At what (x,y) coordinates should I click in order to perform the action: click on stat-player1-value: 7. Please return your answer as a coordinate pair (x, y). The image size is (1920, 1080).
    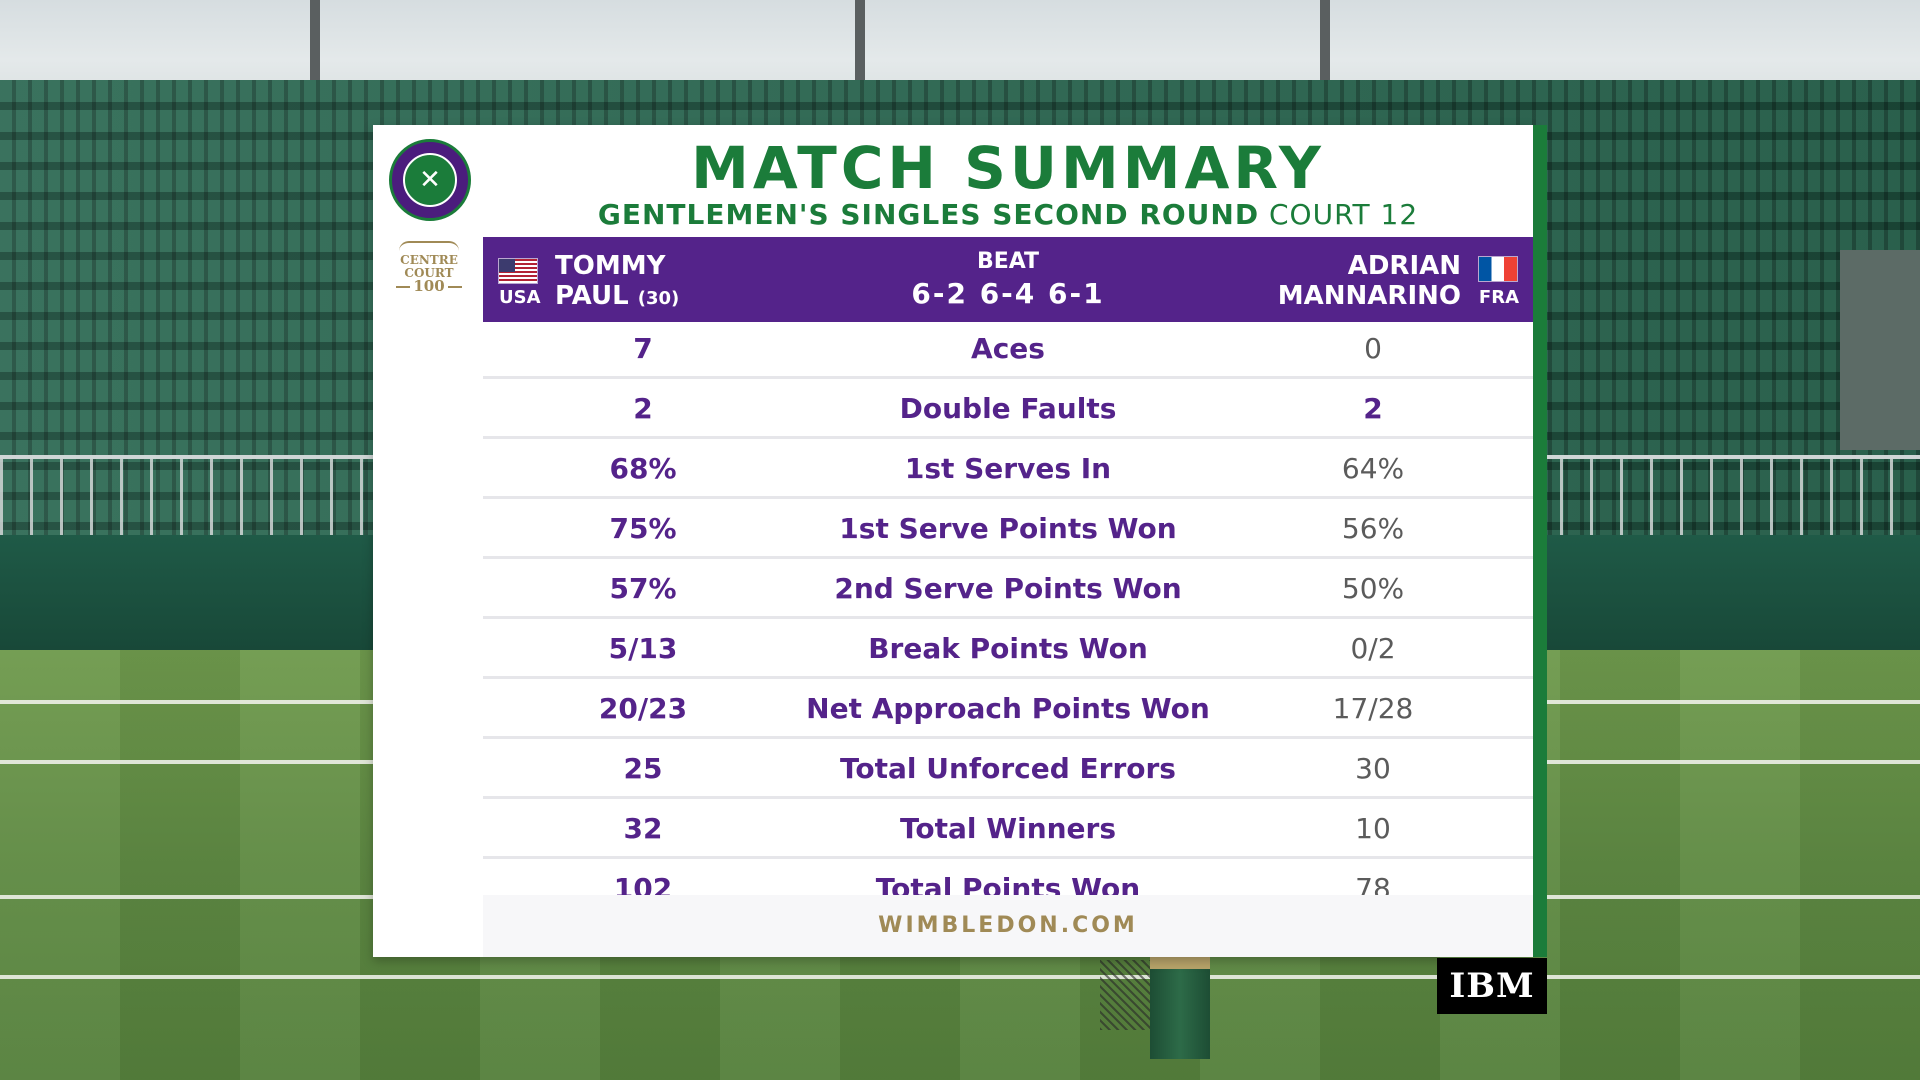
    Looking at the image, I should click on (643, 348).